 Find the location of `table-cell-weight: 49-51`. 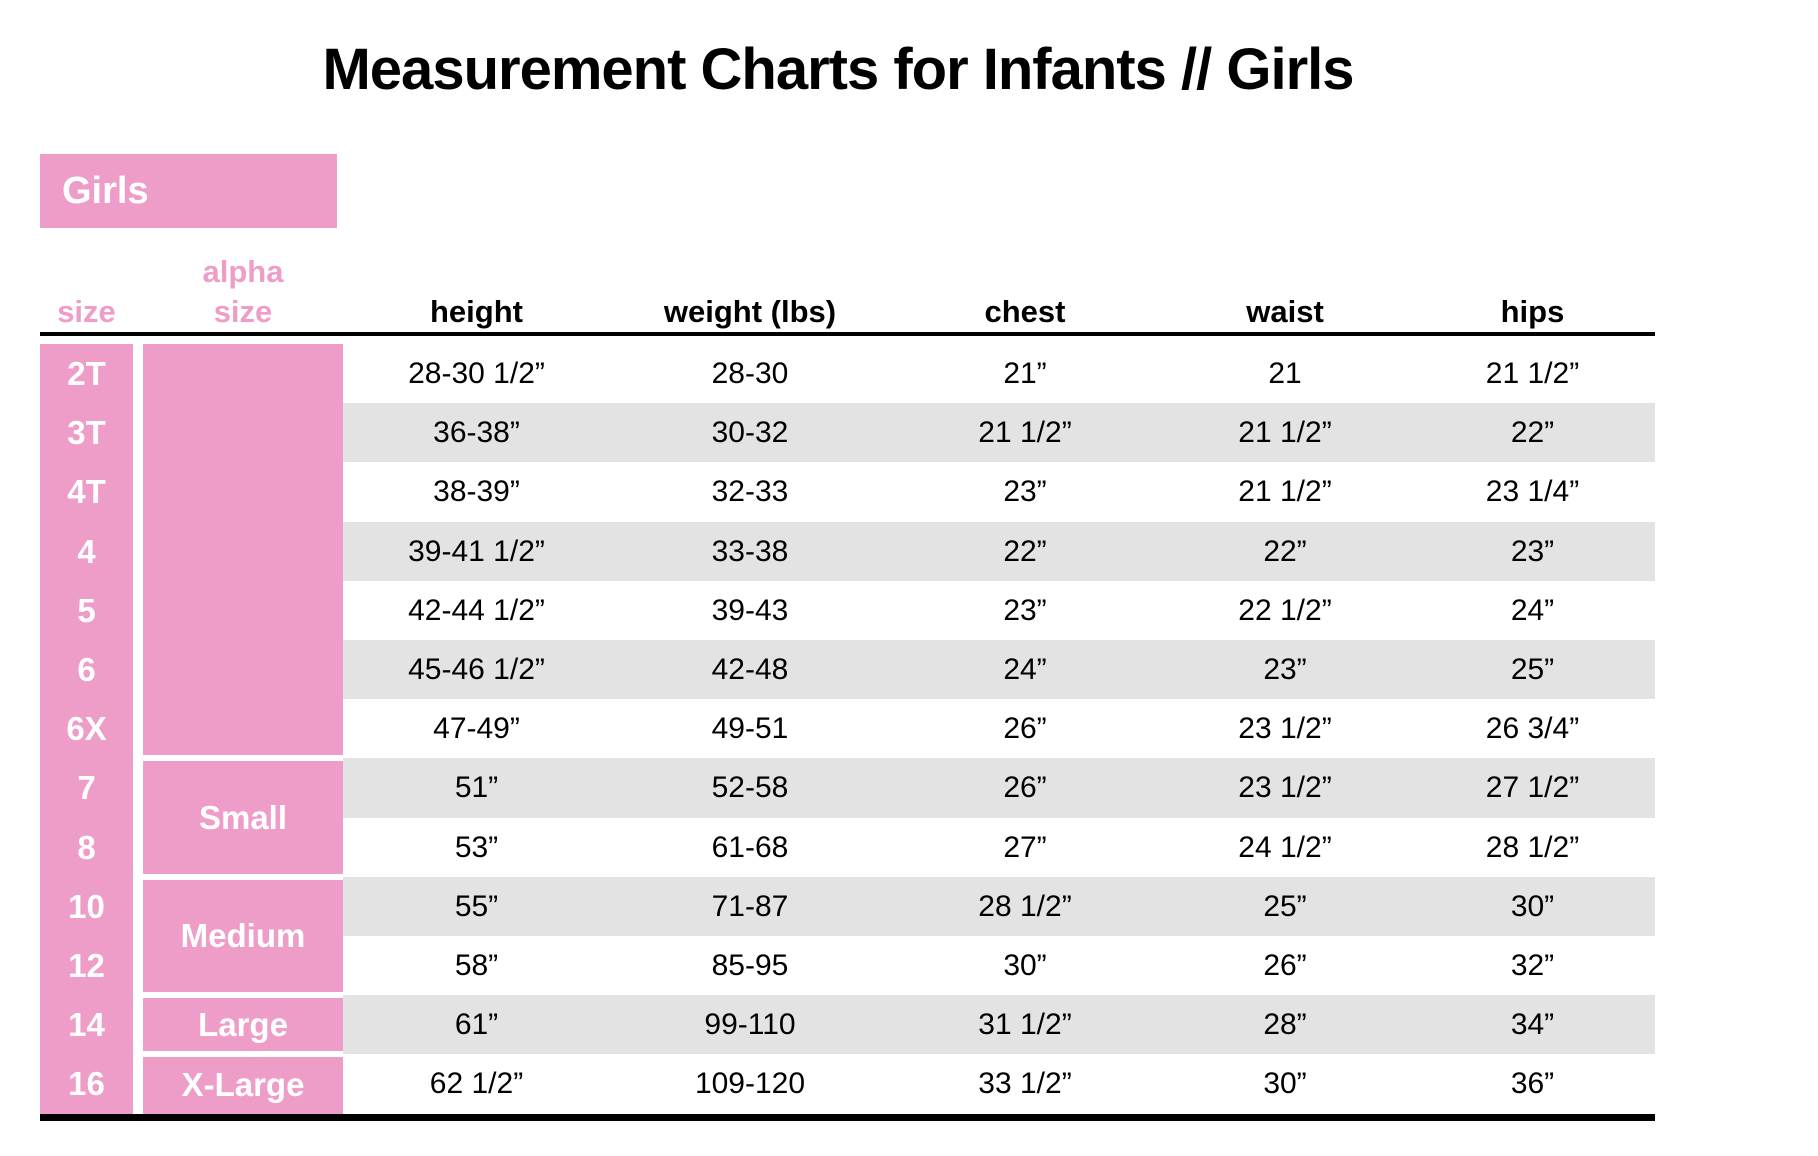

table-cell-weight: 49-51 is located at coordinates (750, 729).